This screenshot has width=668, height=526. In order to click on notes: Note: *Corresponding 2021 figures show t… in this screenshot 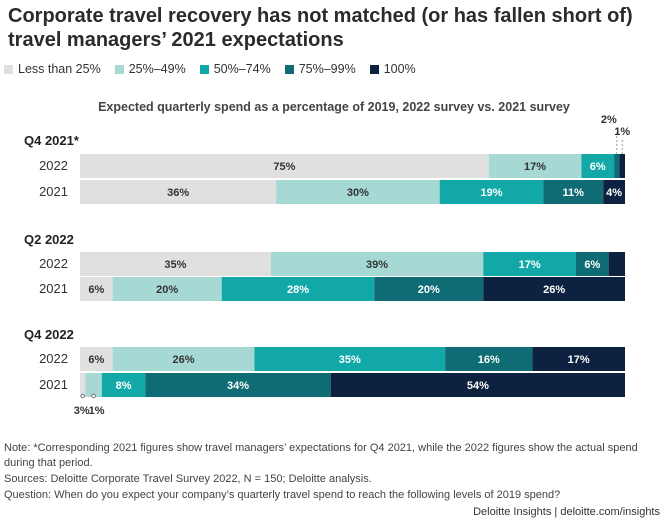, I will do `click(334, 472)`.